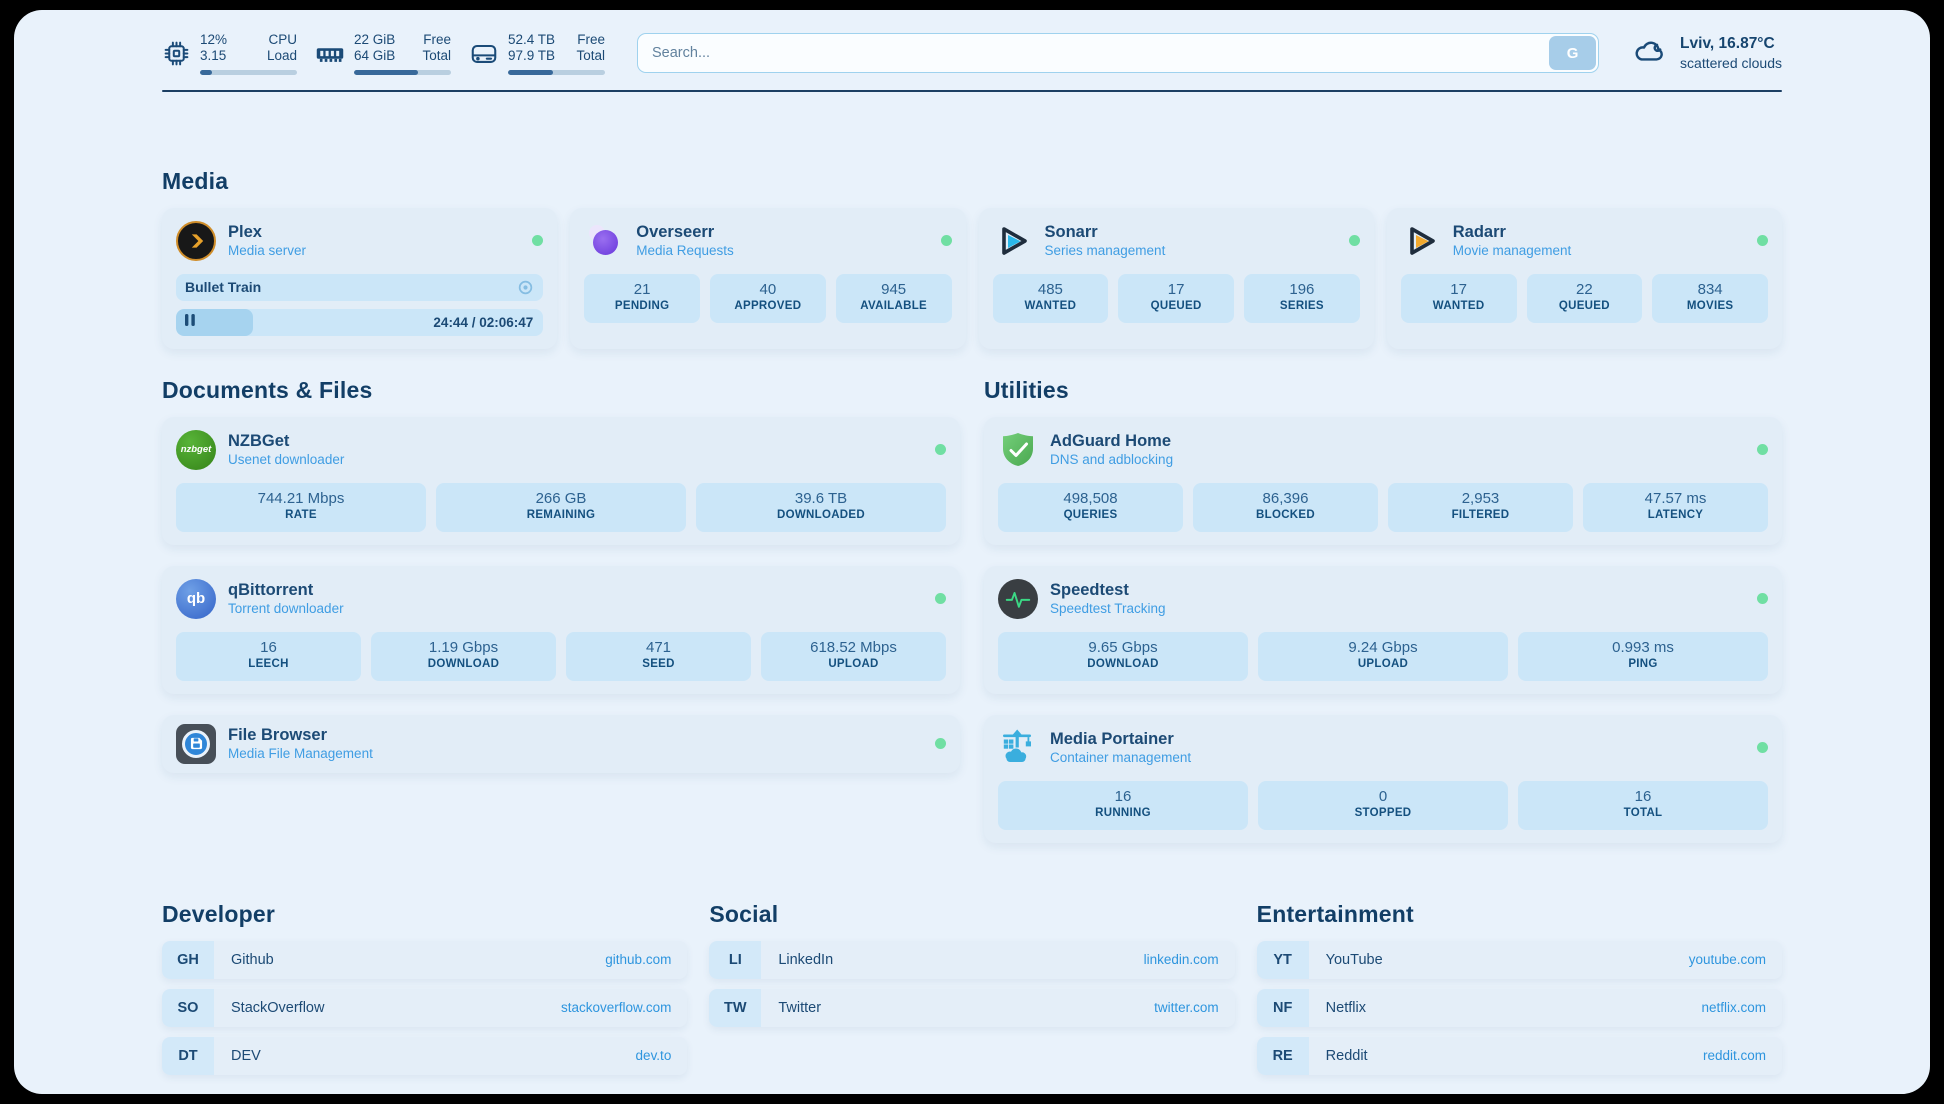 The image size is (1944, 1104). What do you see at coordinates (188, 959) in the screenshot?
I see `bookmark-abbr: GH` at bounding box center [188, 959].